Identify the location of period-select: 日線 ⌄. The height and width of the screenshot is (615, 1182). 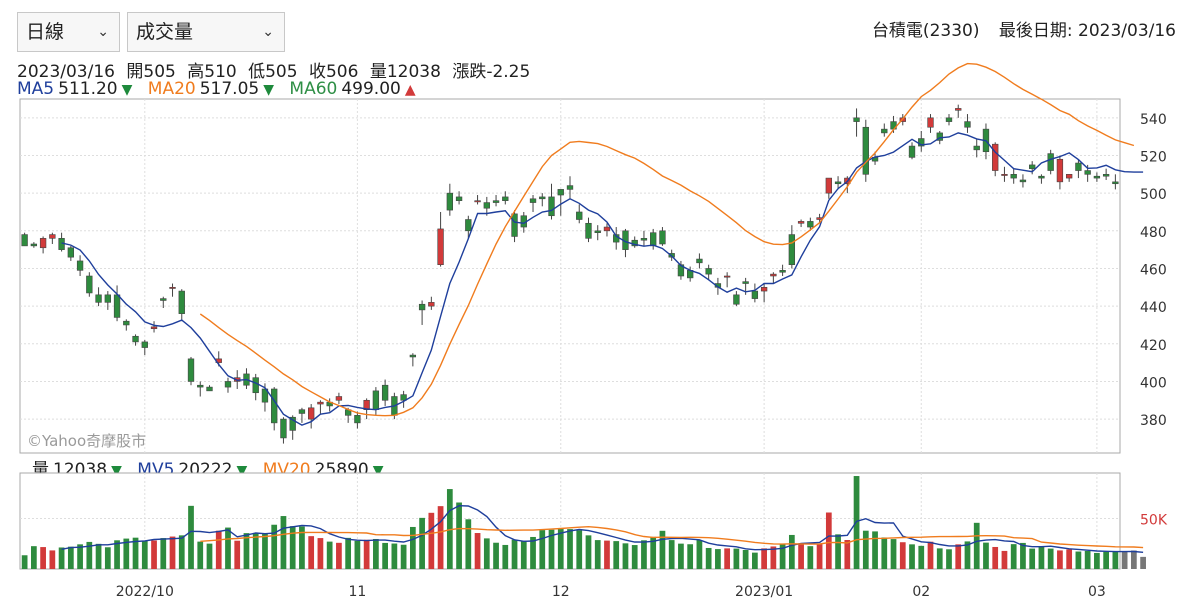
(68, 32).